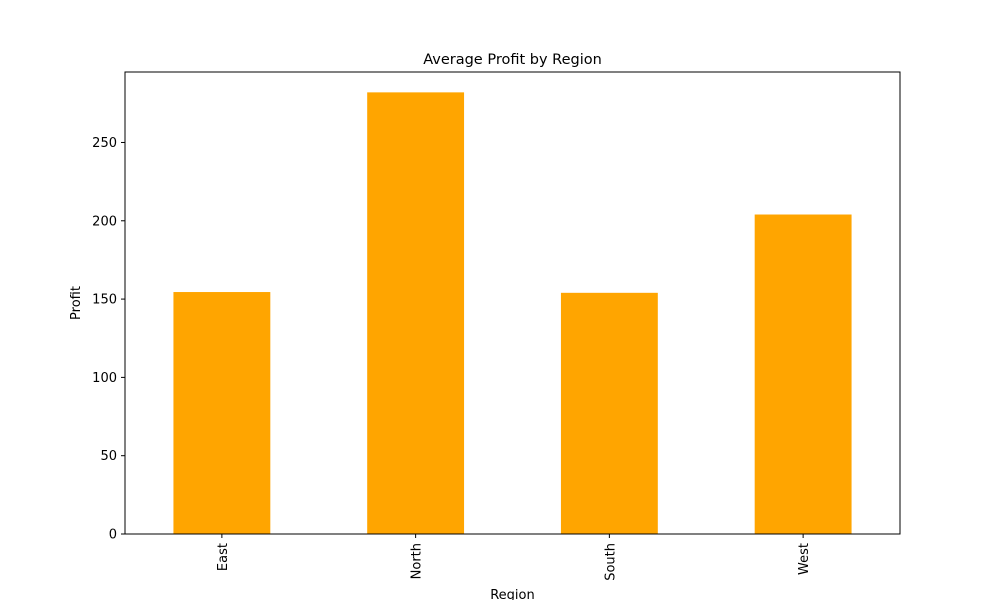 This screenshot has width=1000, height=600. Describe the element at coordinates (416, 313) in the screenshot. I see `bar-north` at that location.